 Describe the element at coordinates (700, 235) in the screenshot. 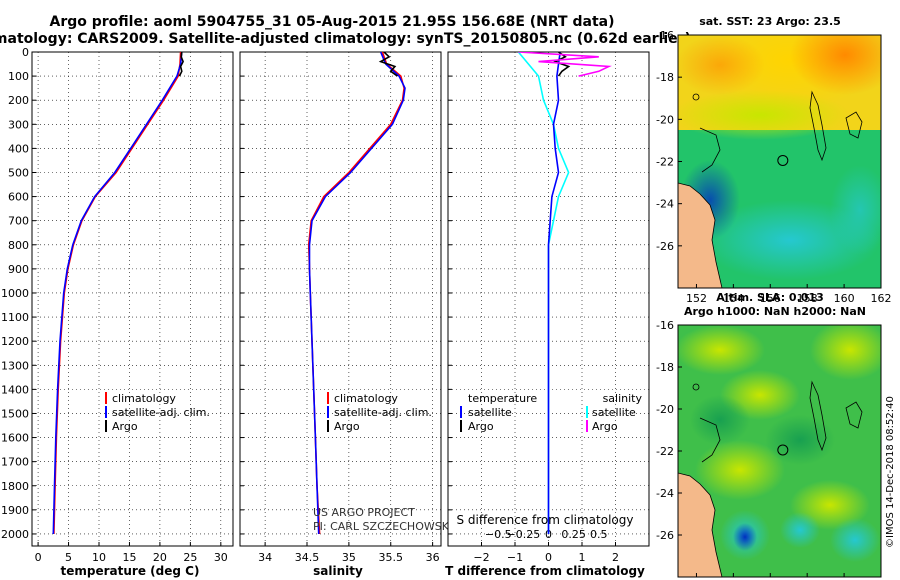

I see `sst-land` at that location.